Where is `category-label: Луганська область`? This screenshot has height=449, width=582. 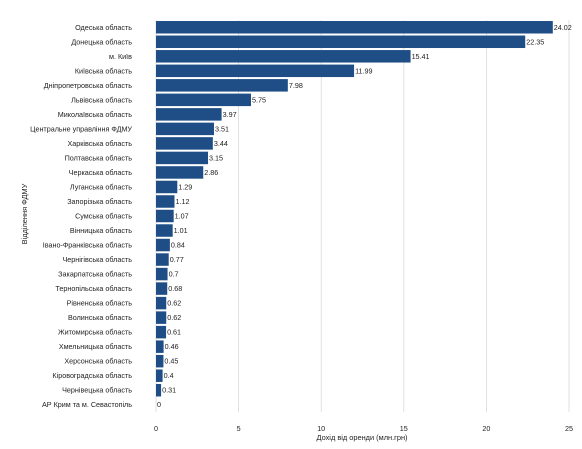
category-label: Луганська область is located at coordinates (101, 186).